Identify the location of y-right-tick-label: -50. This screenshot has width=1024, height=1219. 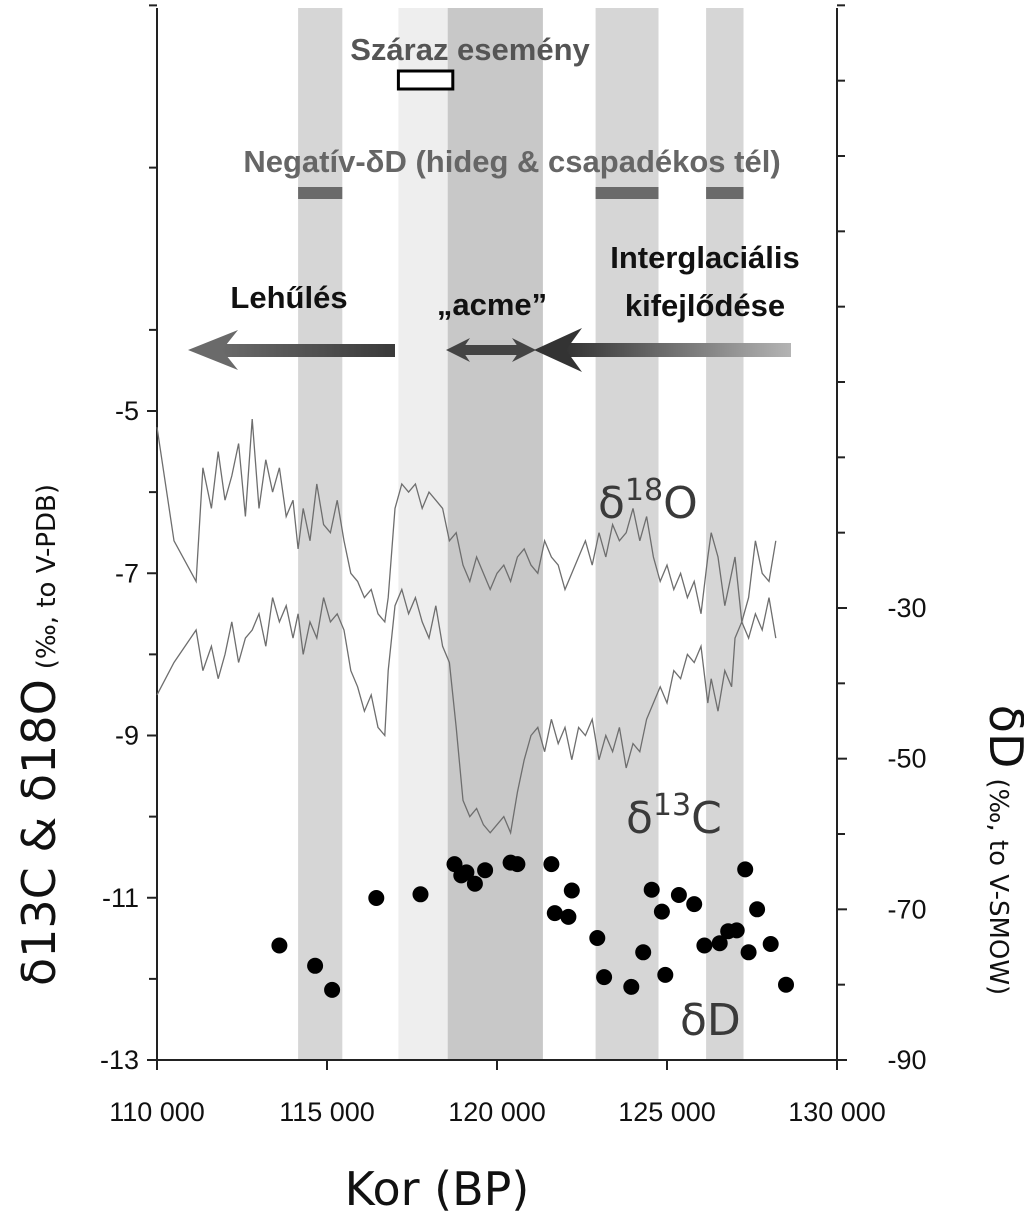
(906, 759).